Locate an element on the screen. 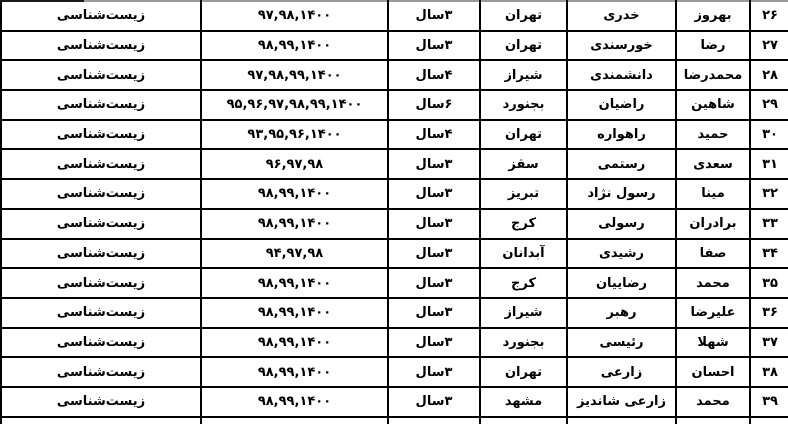 This screenshot has width=788, height=424. cell-city: تبریز is located at coordinates (523, 194).